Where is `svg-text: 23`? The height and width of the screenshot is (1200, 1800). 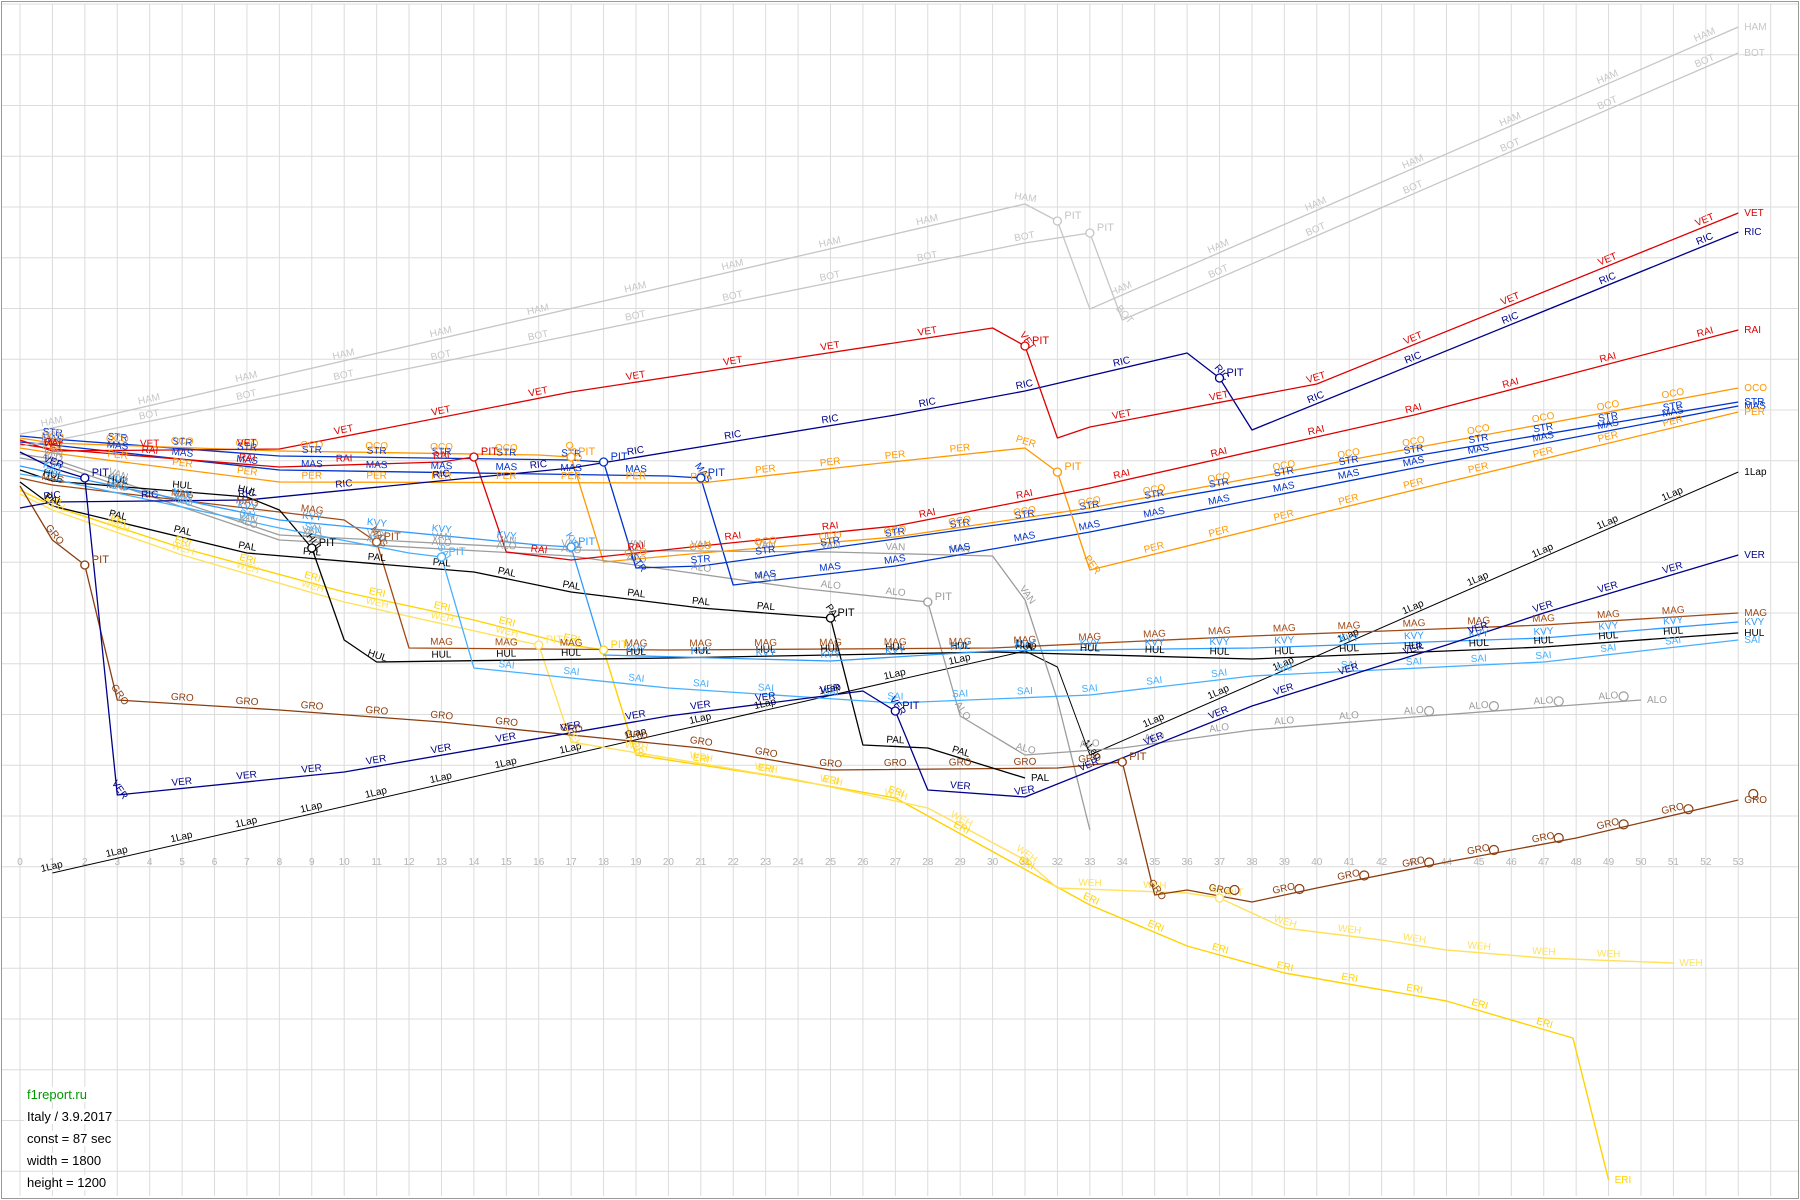
svg-text: 23 is located at coordinates (766, 862).